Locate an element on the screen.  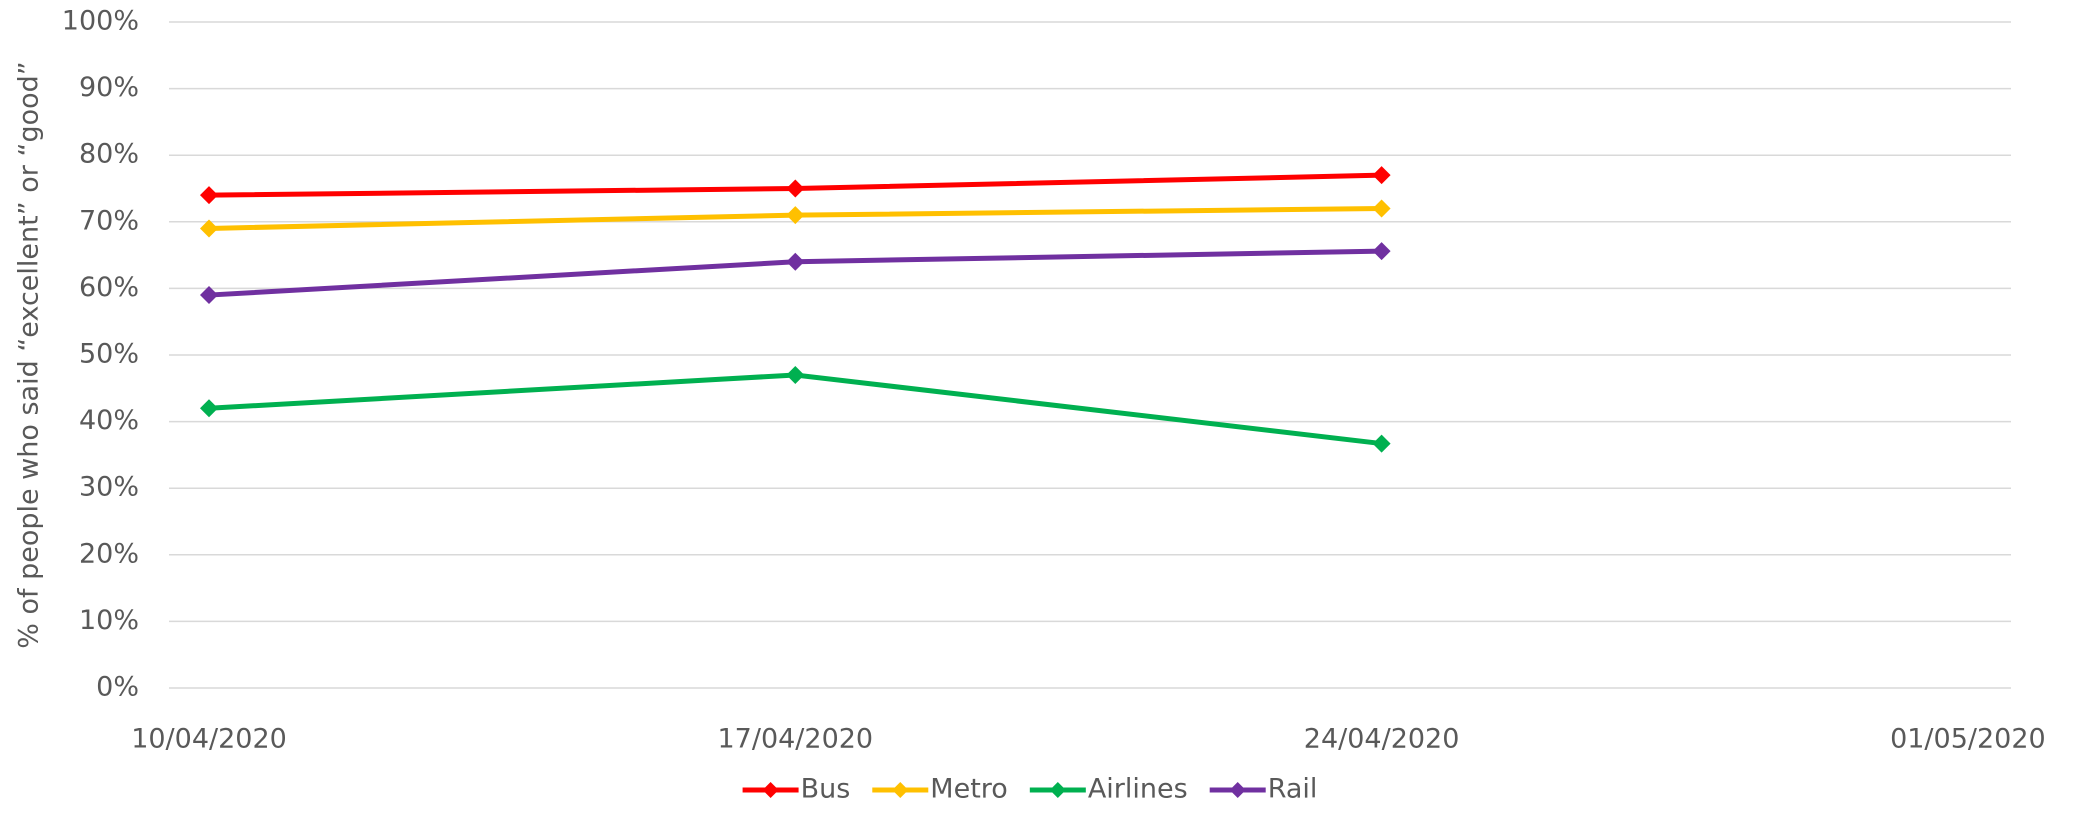
y-tick-label: 10% is located at coordinates (109, 620).